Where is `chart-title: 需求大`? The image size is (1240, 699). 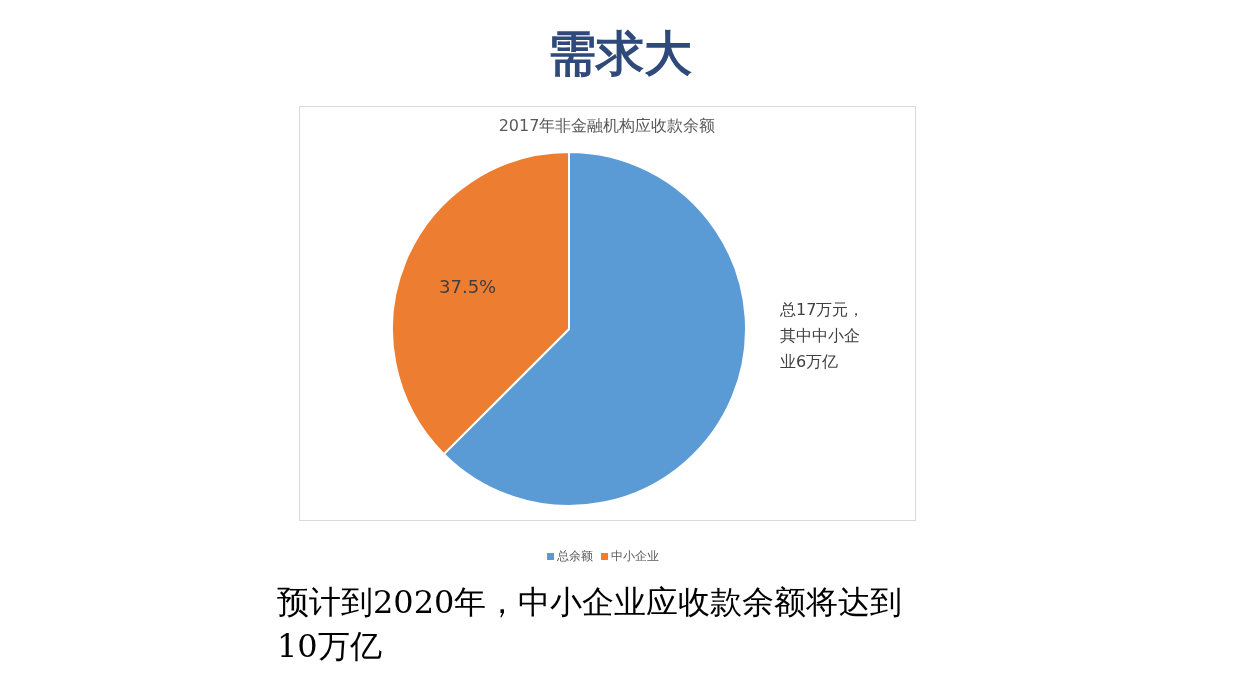
chart-title: 需求大 is located at coordinates (620, 53).